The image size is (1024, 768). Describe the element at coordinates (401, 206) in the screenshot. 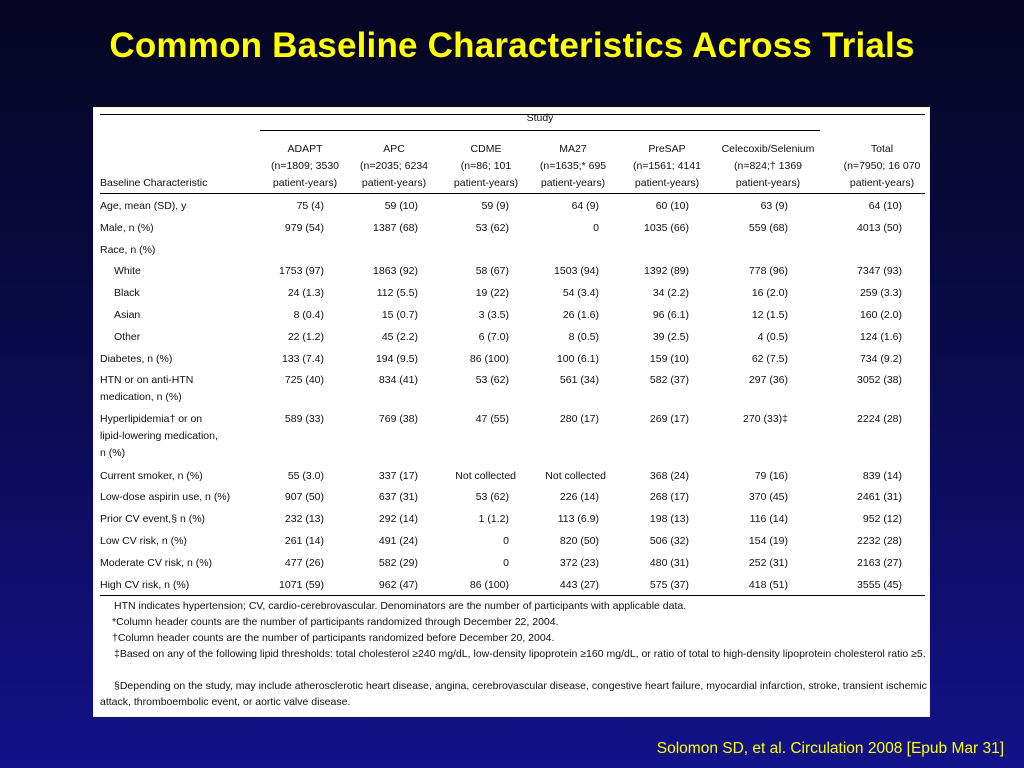

I see `table-cell: 59 (10)` at that location.